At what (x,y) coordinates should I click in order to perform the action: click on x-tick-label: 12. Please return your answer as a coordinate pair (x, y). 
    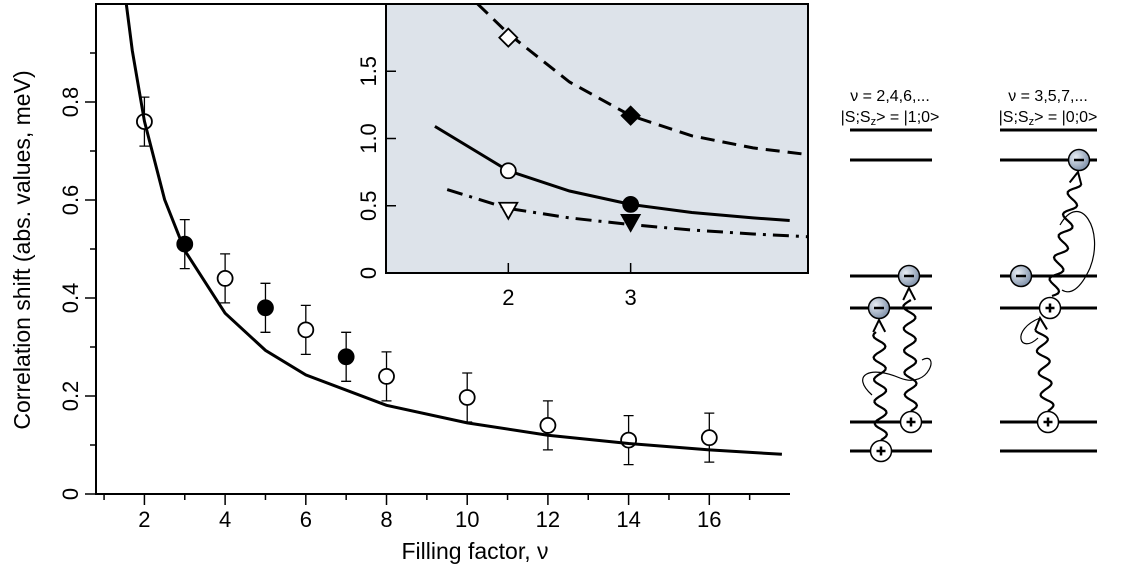
    Looking at the image, I should click on (548, 519).